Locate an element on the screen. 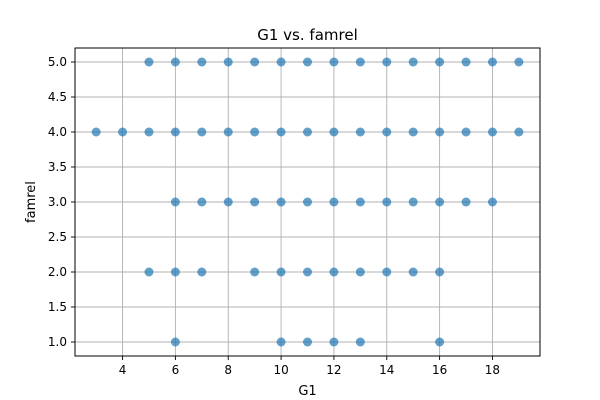 The image size is (600, 400). y-axis-ticks: 1.0 1.5 2.0 2.5 3.0 3.5 4.0 4.5 5.0 is located at coordinates (61, 202).